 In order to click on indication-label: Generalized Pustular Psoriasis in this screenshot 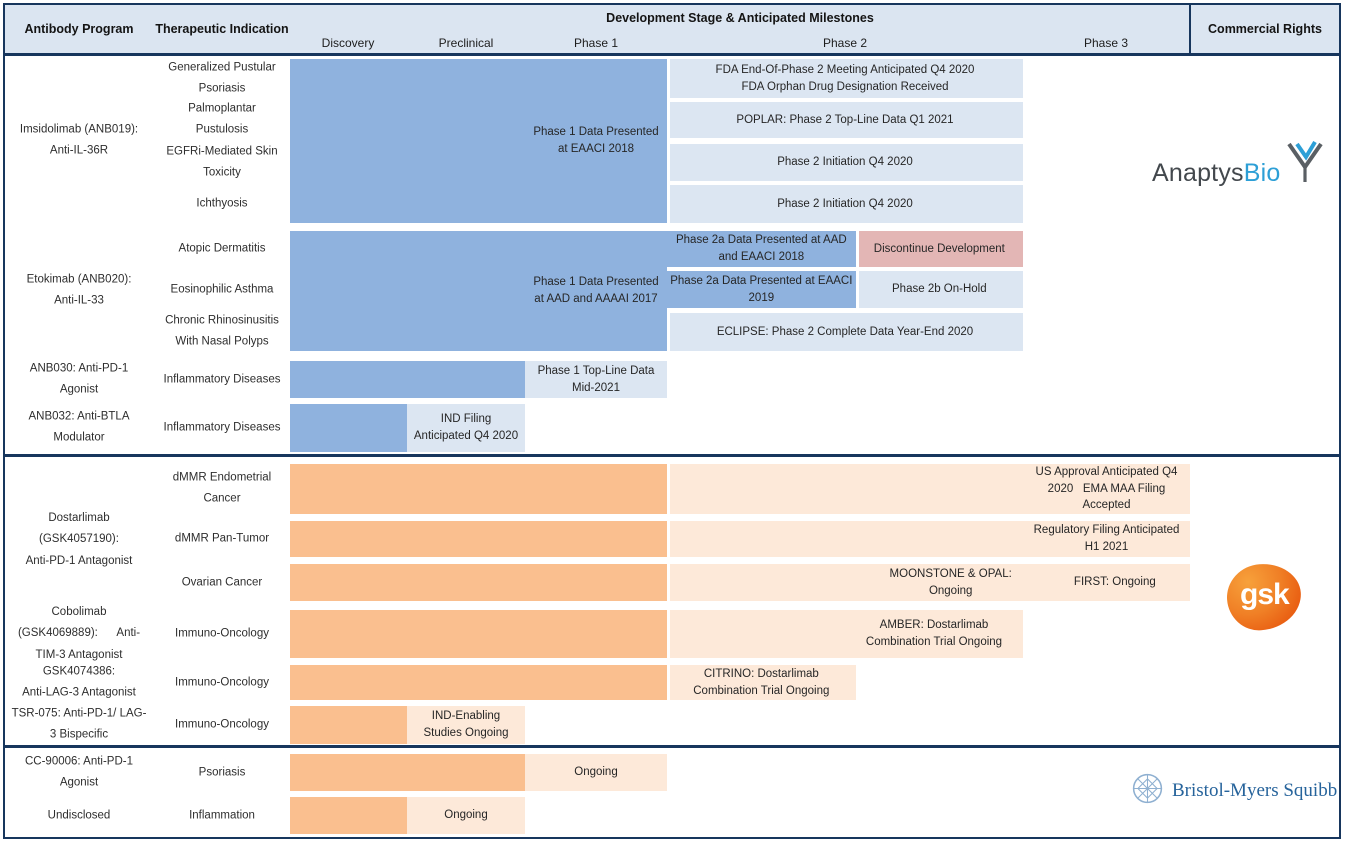, I will do `click(222, 78)`.